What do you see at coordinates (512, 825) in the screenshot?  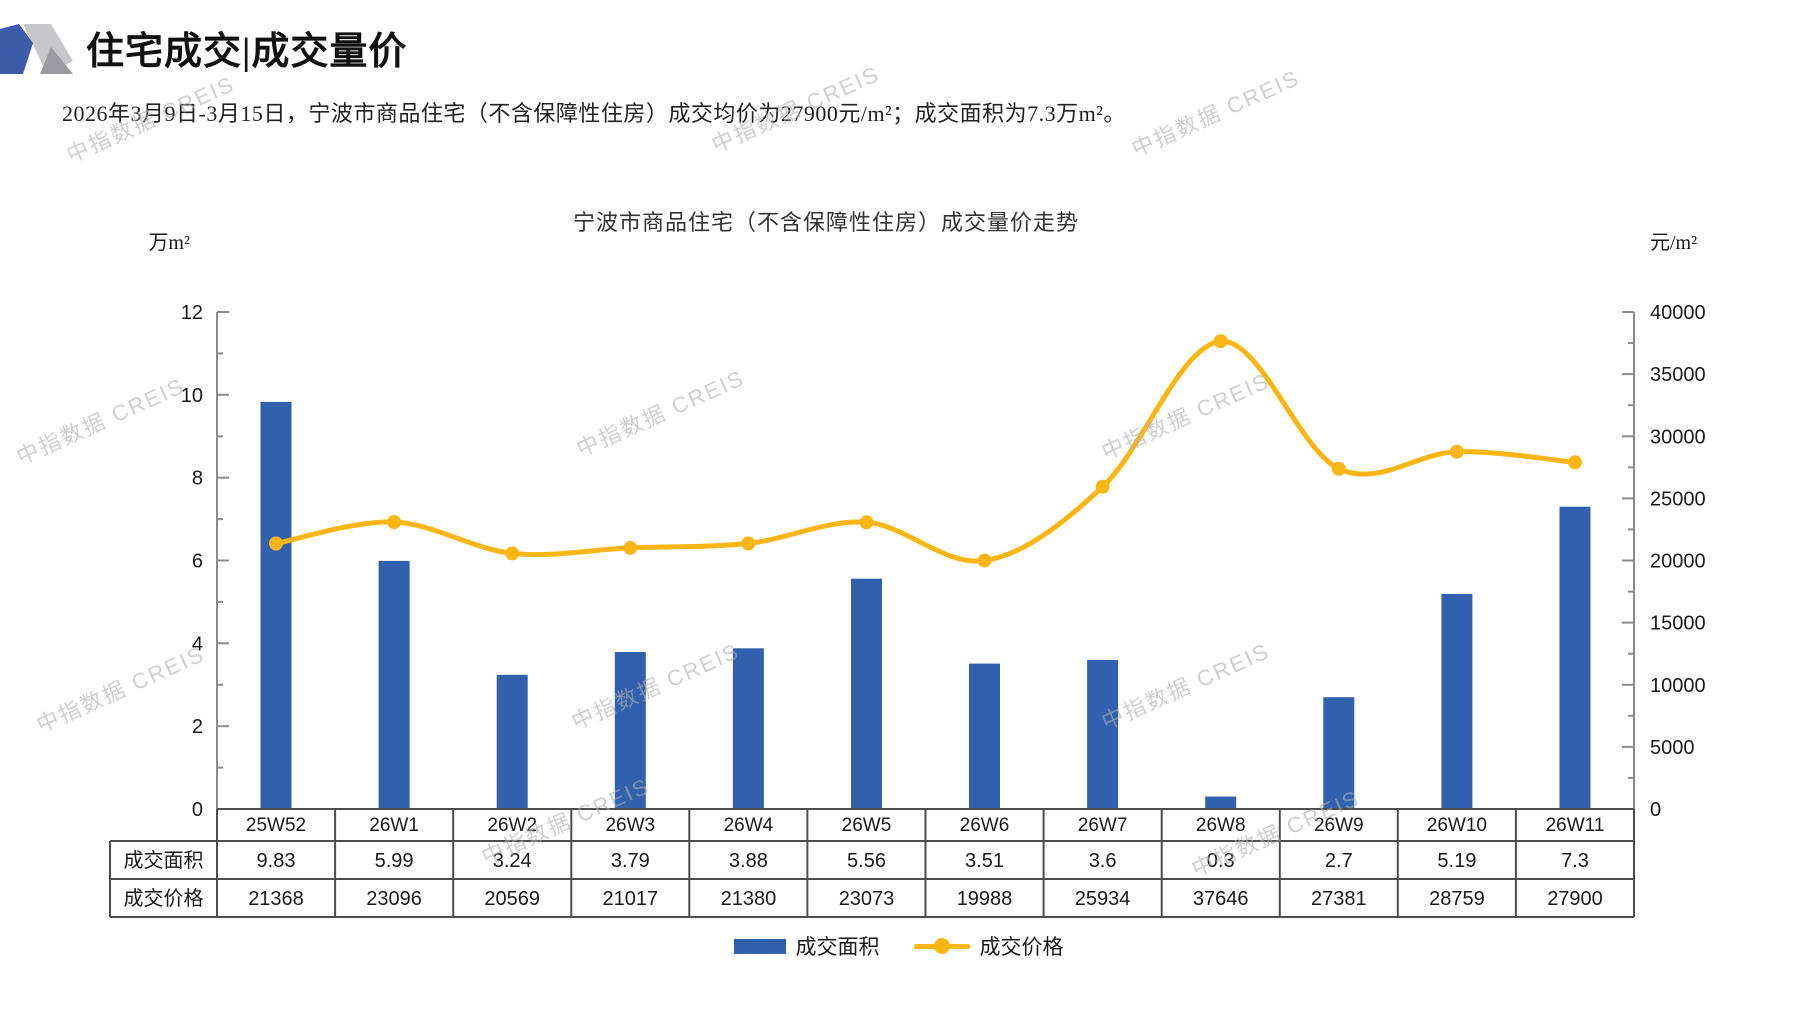 I see `category-label-26W2: 26W2` at bounding box center [512, 825].